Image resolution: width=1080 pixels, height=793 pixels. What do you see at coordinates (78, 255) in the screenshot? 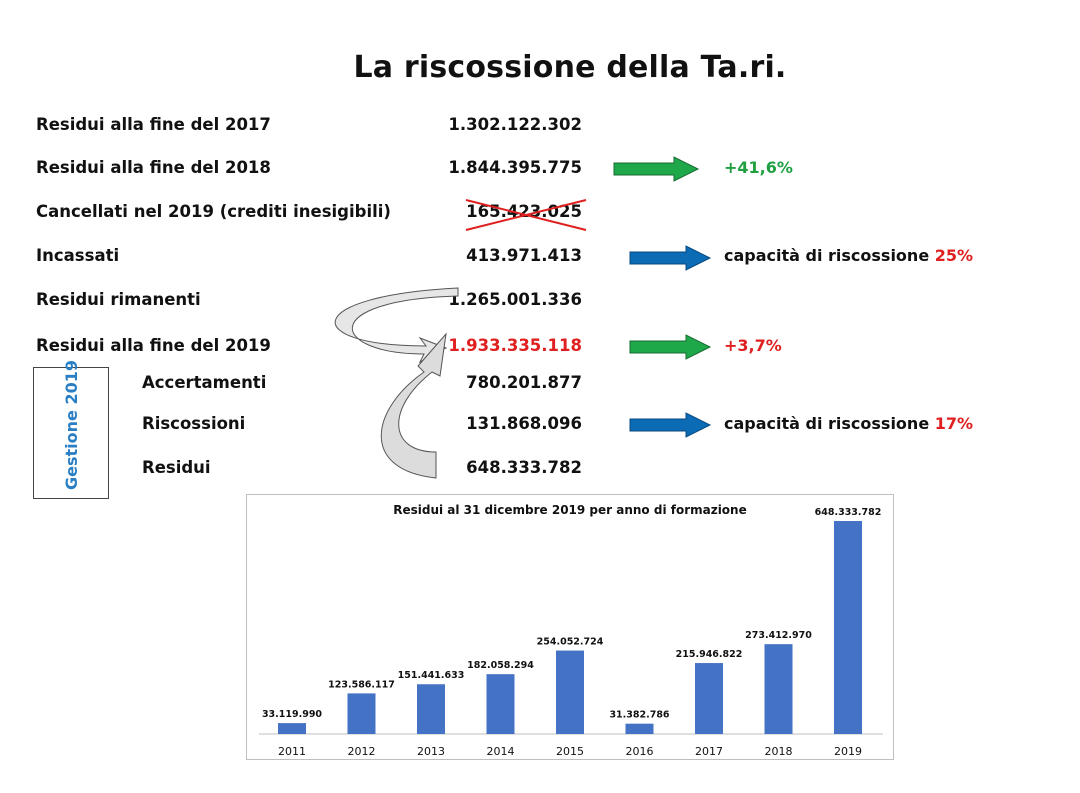
I see `row-label-incassati: Incassati` at bounding box center [78, 255].